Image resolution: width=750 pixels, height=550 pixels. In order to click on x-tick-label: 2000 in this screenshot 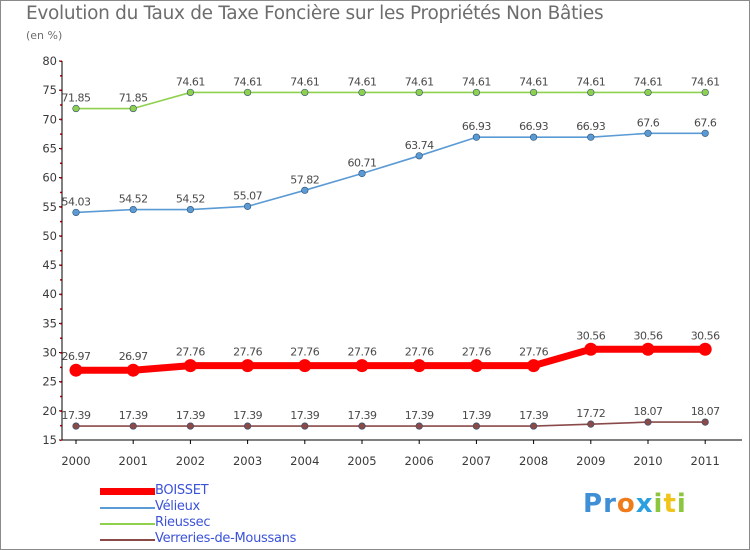, I will do `click(75, 461)`.